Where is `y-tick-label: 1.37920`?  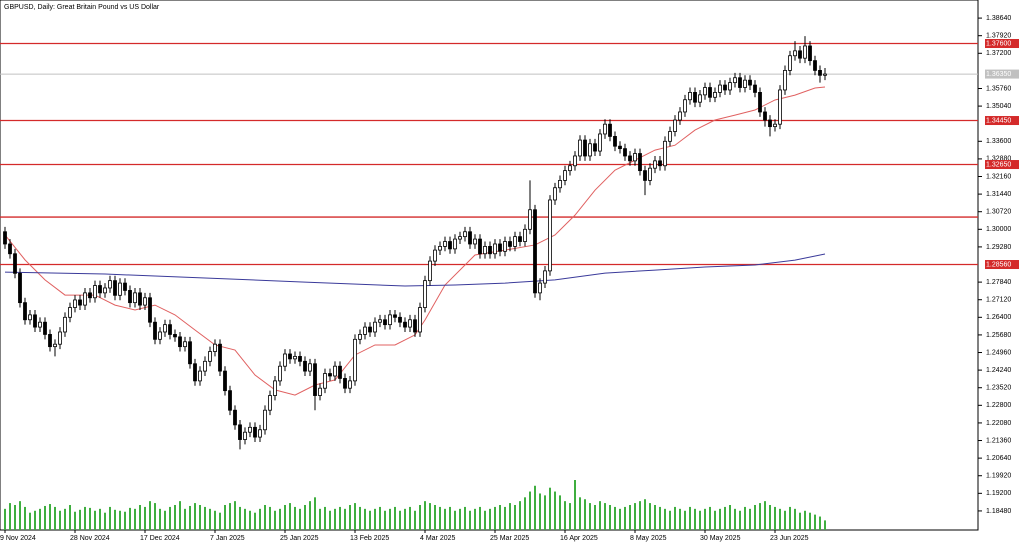
y-tick-label: 1.37920 is located at coordinates (998, 36).